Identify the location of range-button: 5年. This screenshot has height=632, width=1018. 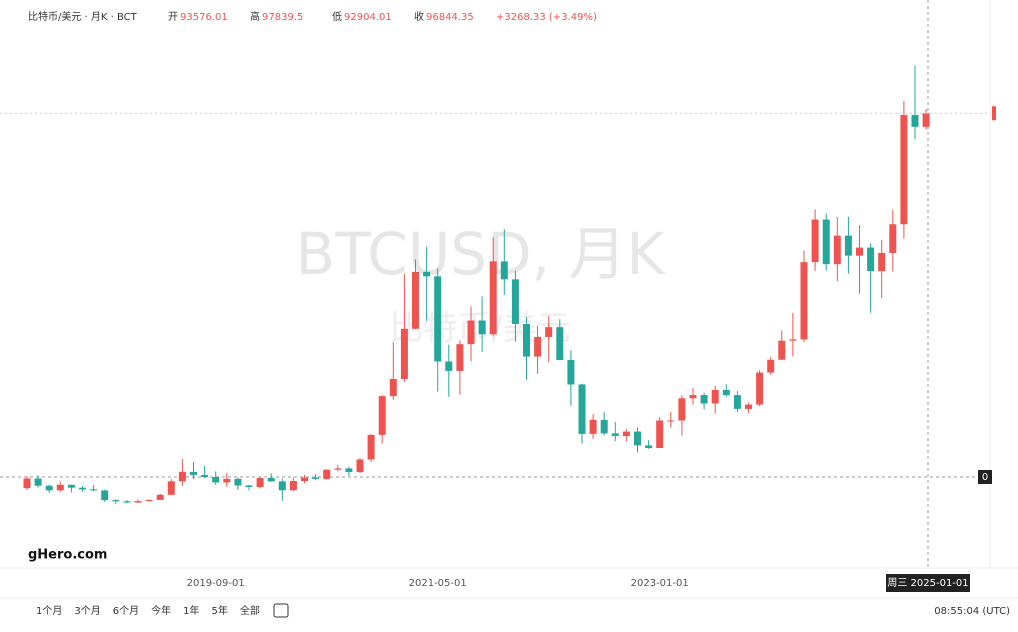
(220, 610).